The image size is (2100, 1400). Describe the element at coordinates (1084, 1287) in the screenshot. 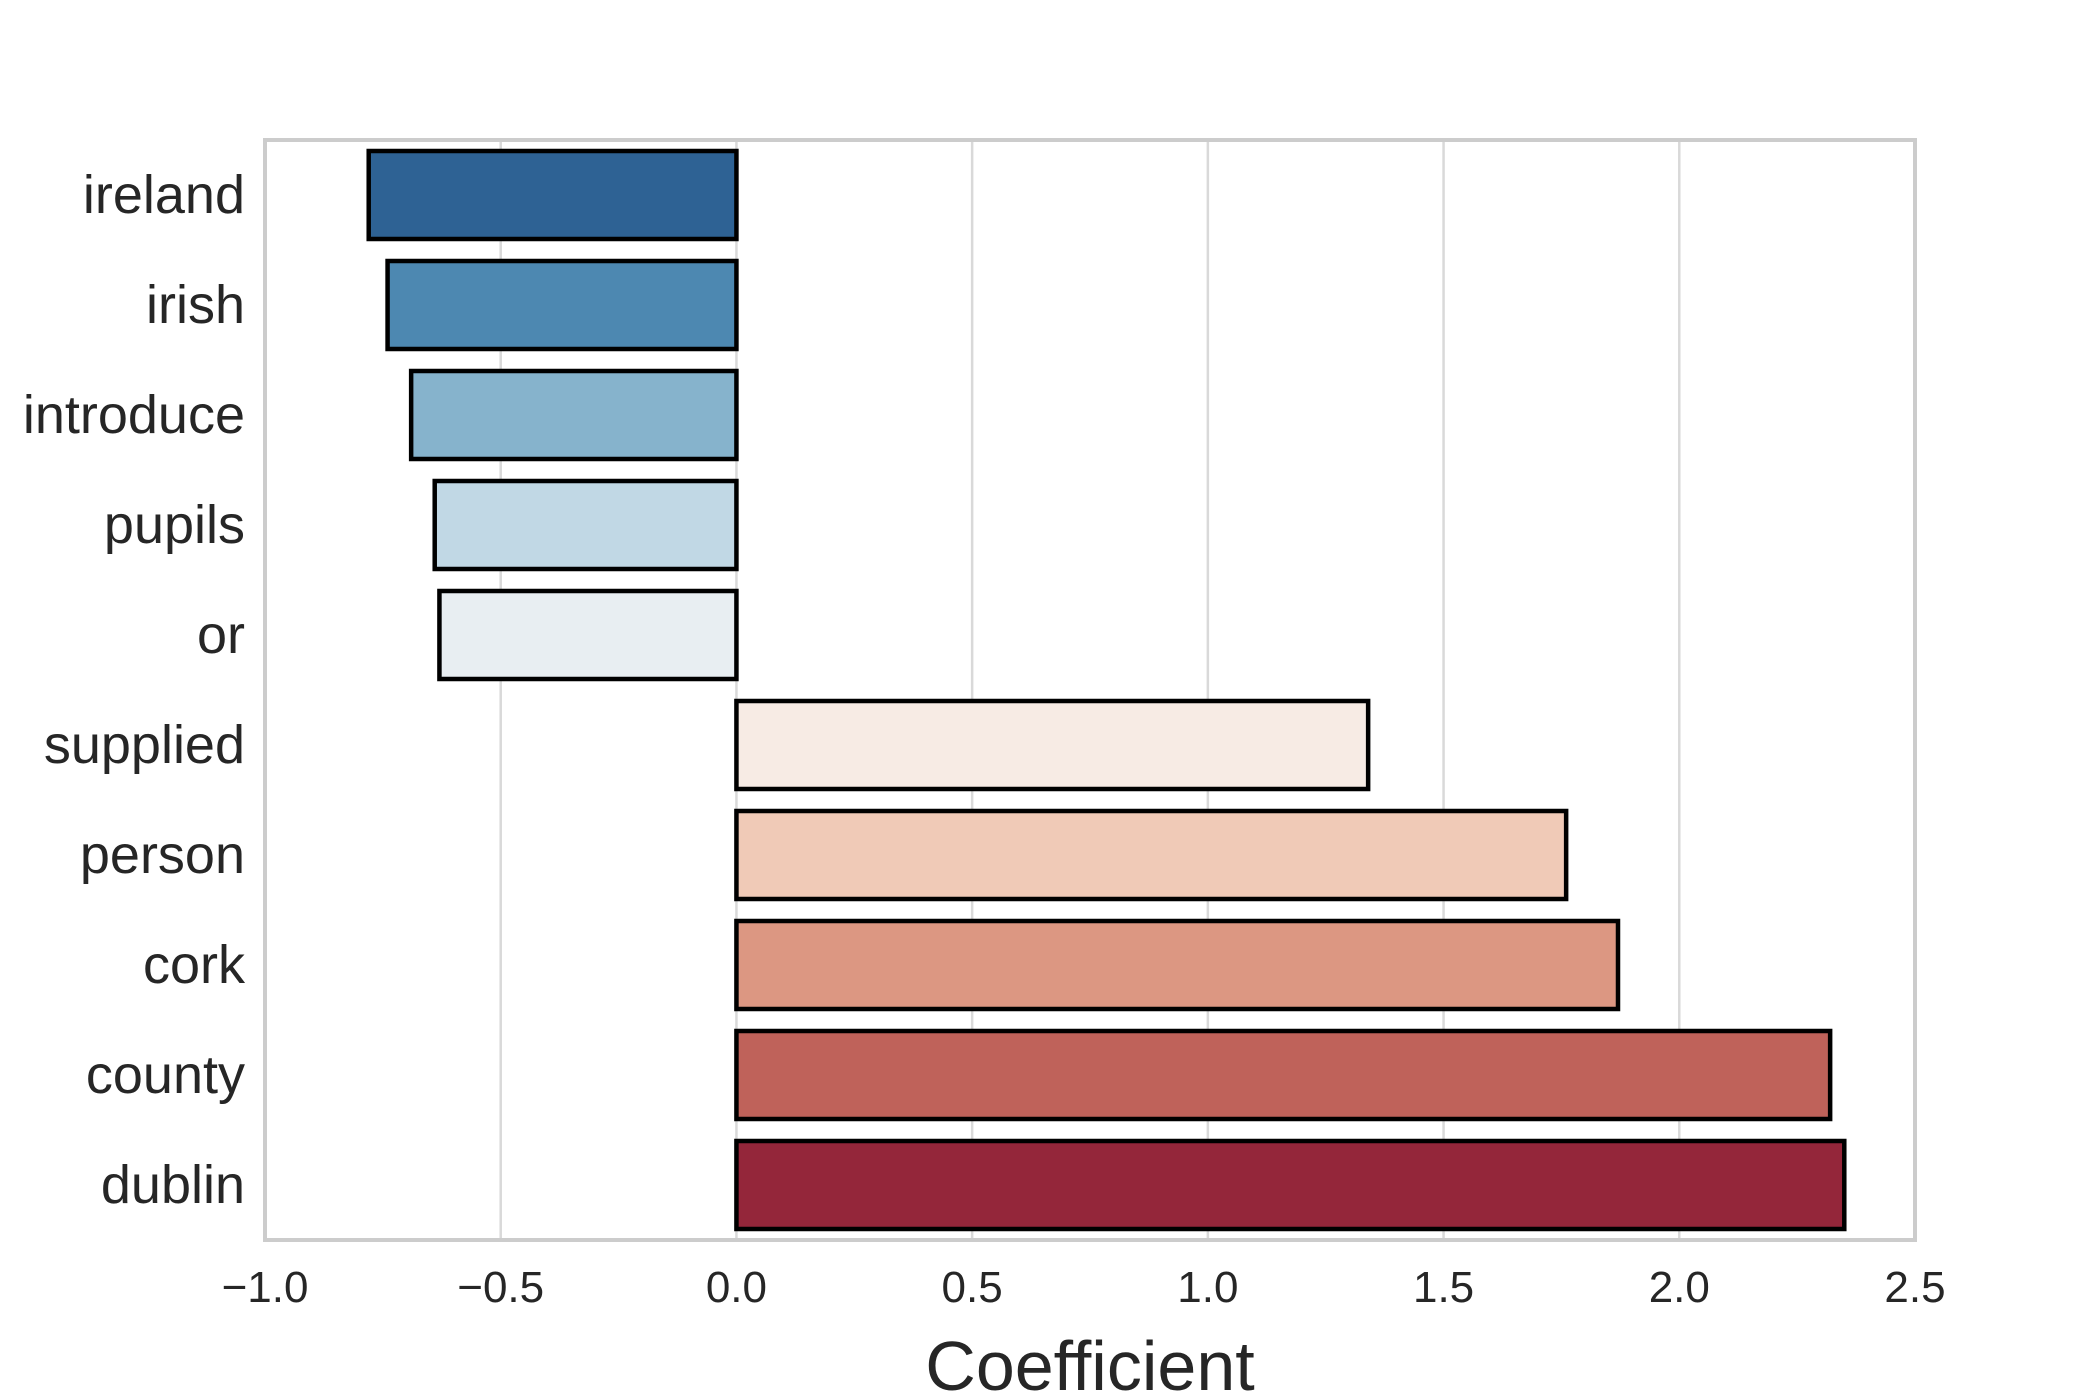

I see `x-tick-labels: −1.0 −0.5 0.0 0.5 1.0 1.5 2.0 2.5` at that location.